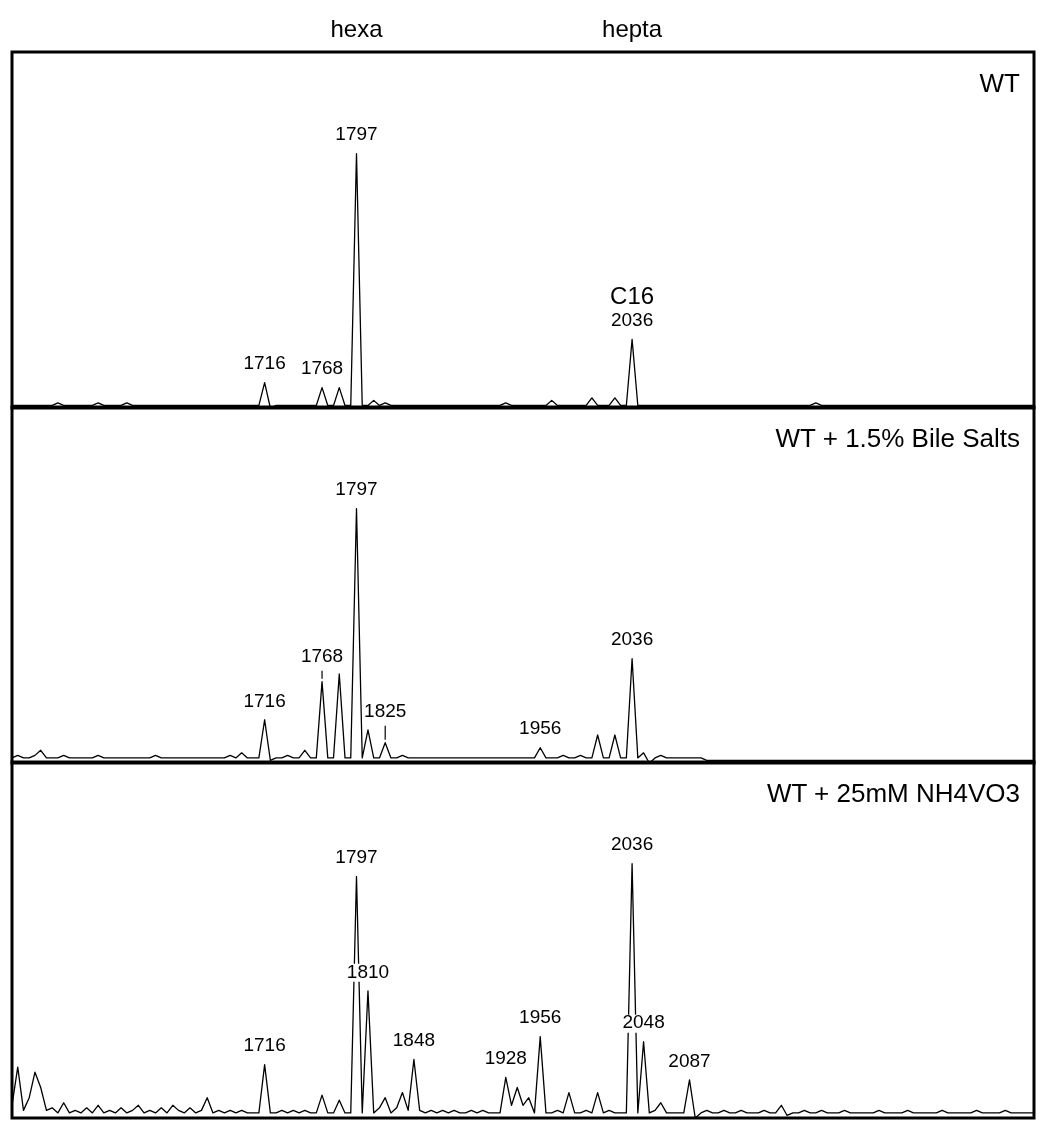  I want to click on chart-title: WT, so click(1000, 83).